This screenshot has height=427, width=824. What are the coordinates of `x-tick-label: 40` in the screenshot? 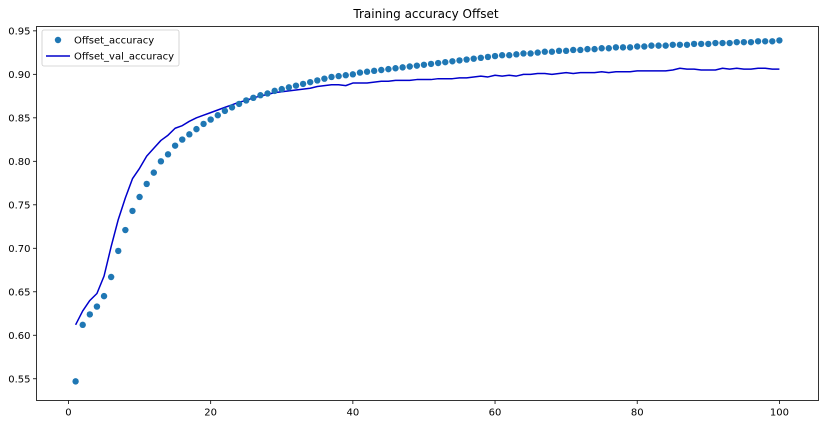 It's located at (352, 413).